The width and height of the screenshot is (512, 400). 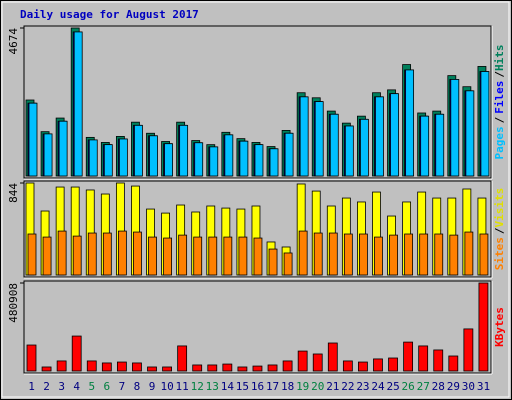 I want to click on legend: KBytes, so click(x=499, y=327).